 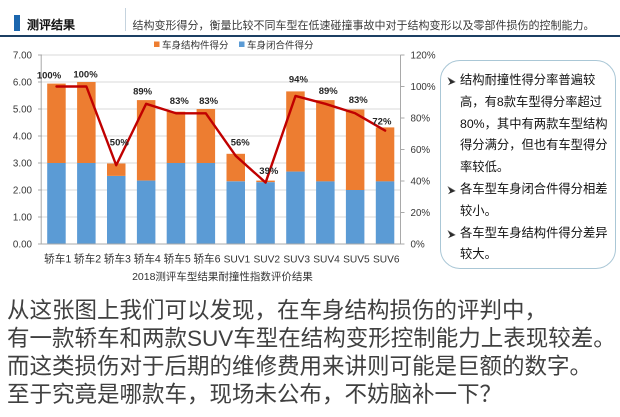 I want to click on svg-text: 120%, so click(x=423, y=56).